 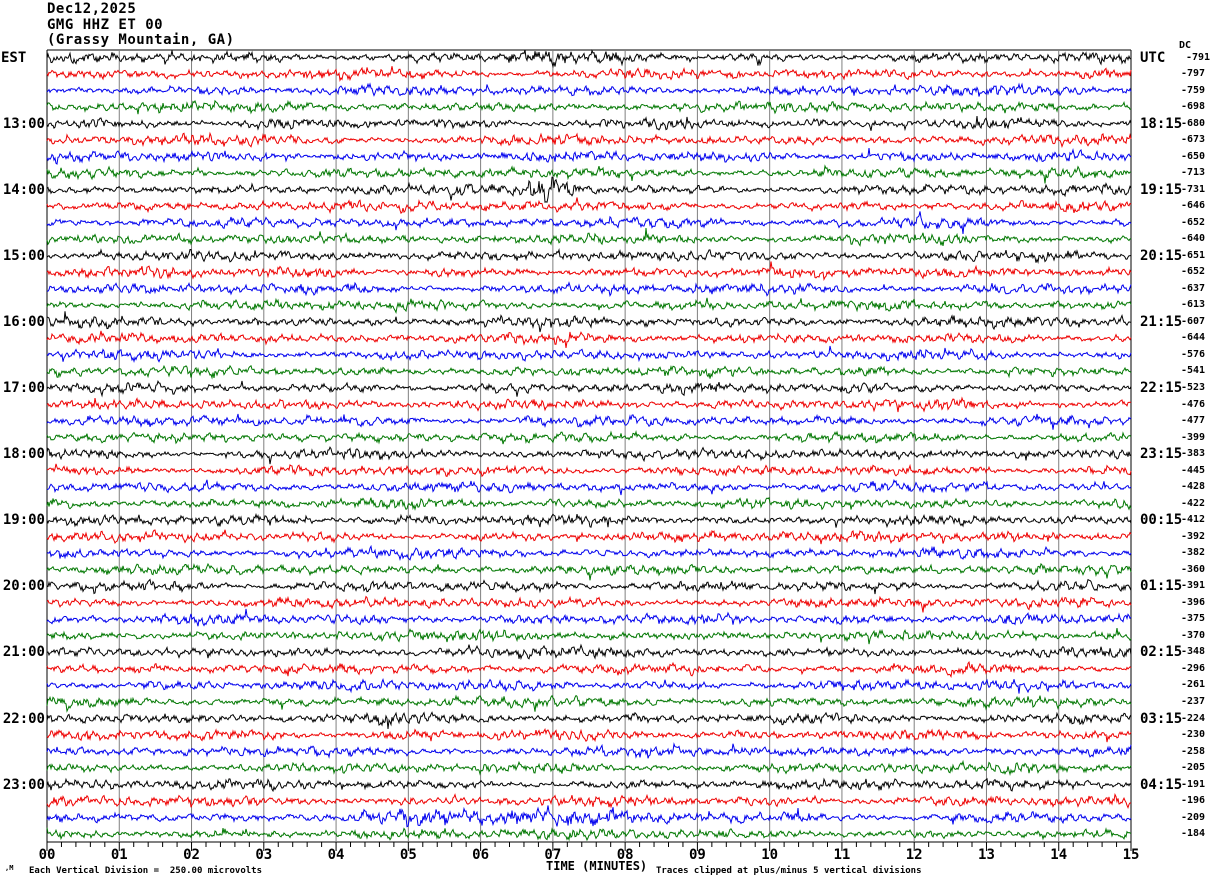 I want to click on dc-offset-value: -523, so click(x=1193, y=387).